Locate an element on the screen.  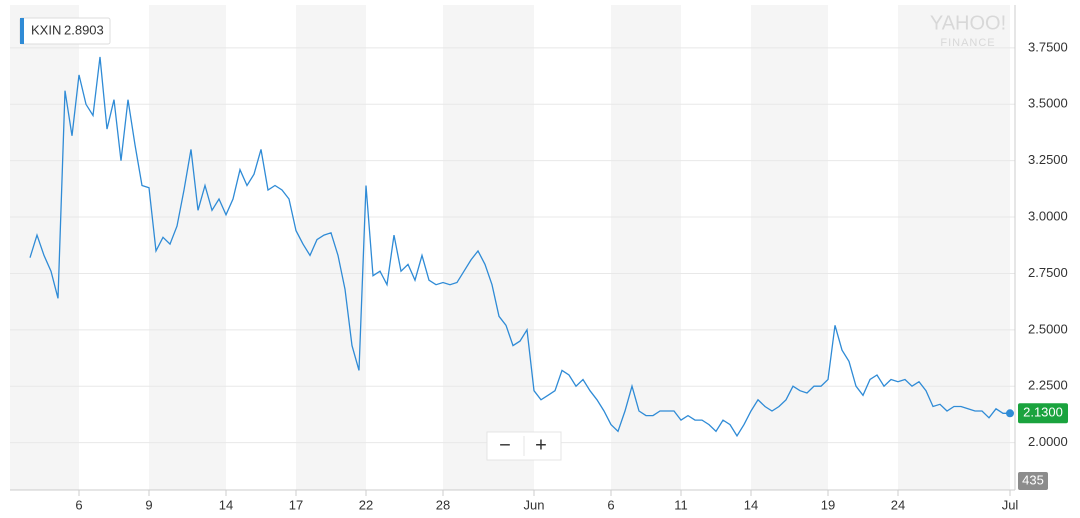
x-tick-label: 11 is located at coordinates (681, 504).